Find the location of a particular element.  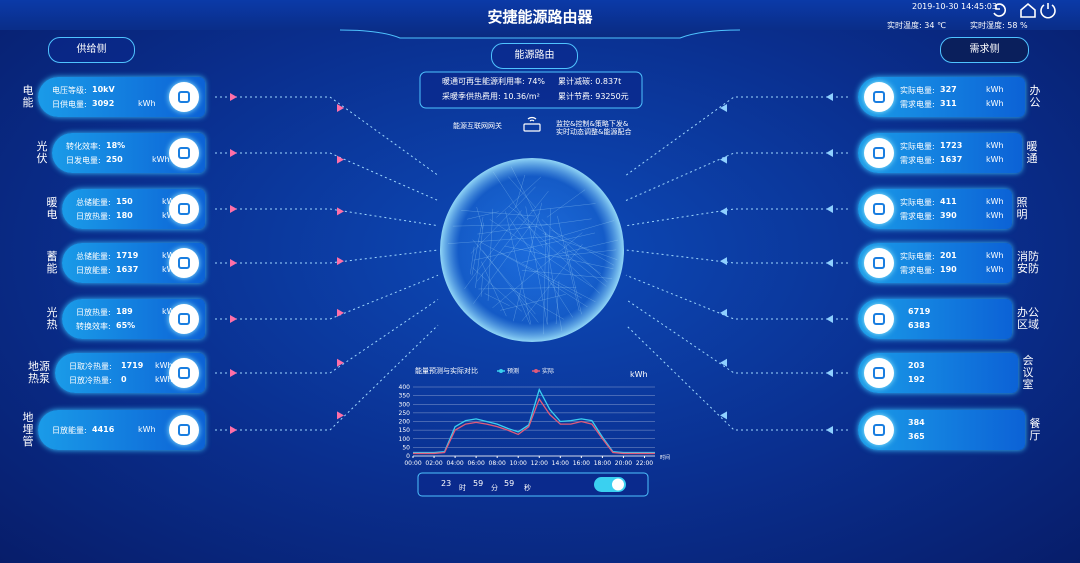

x-tick-label: 00:00 is located at coordinates (412, 463).